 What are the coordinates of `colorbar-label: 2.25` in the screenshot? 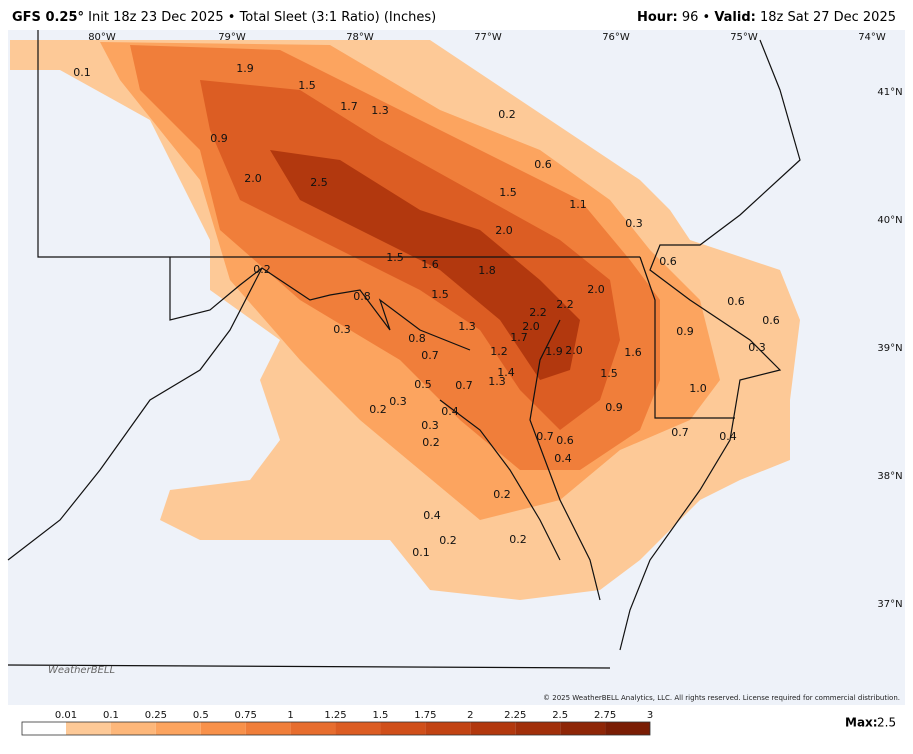 It's located at (515, 715).